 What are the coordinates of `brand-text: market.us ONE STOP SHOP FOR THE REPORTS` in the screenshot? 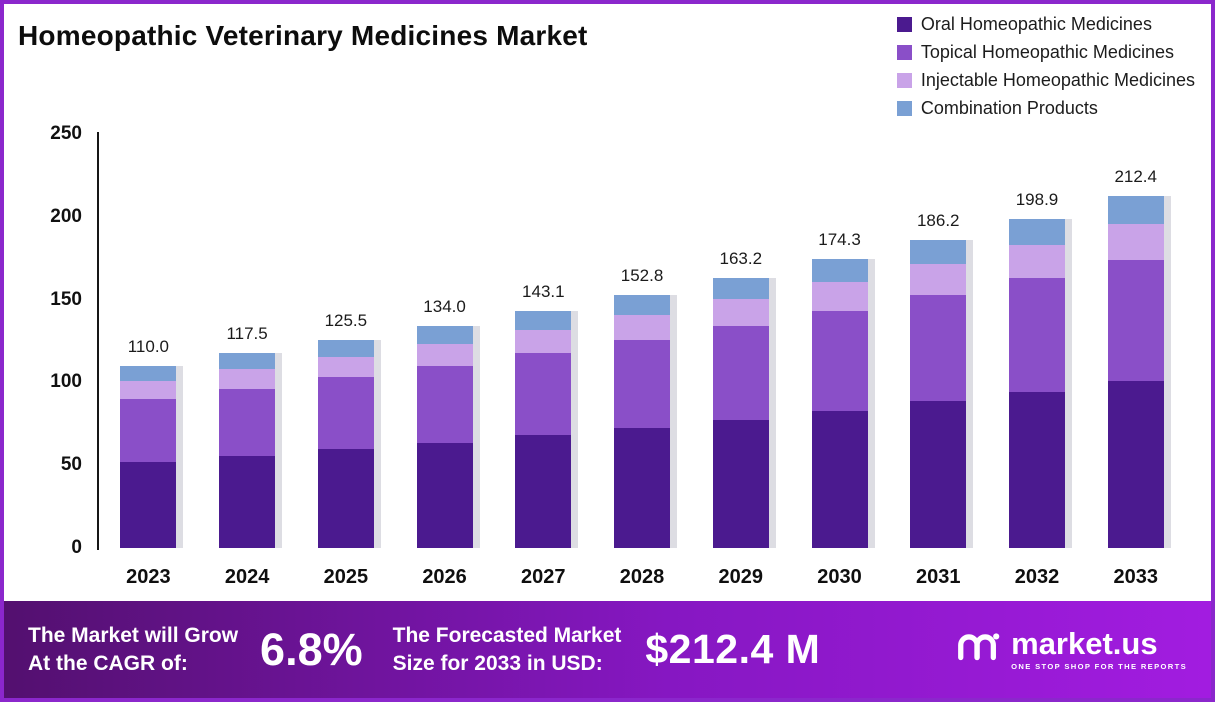 It's located at (1099, 649).